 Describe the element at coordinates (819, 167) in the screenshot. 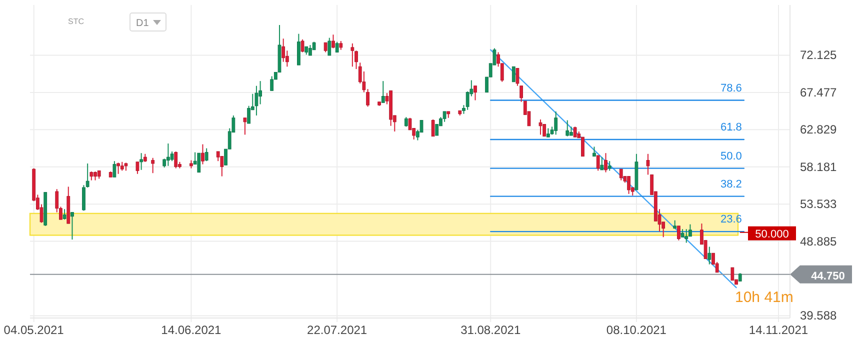

I see `y-tick-label: 58.181` at that location.